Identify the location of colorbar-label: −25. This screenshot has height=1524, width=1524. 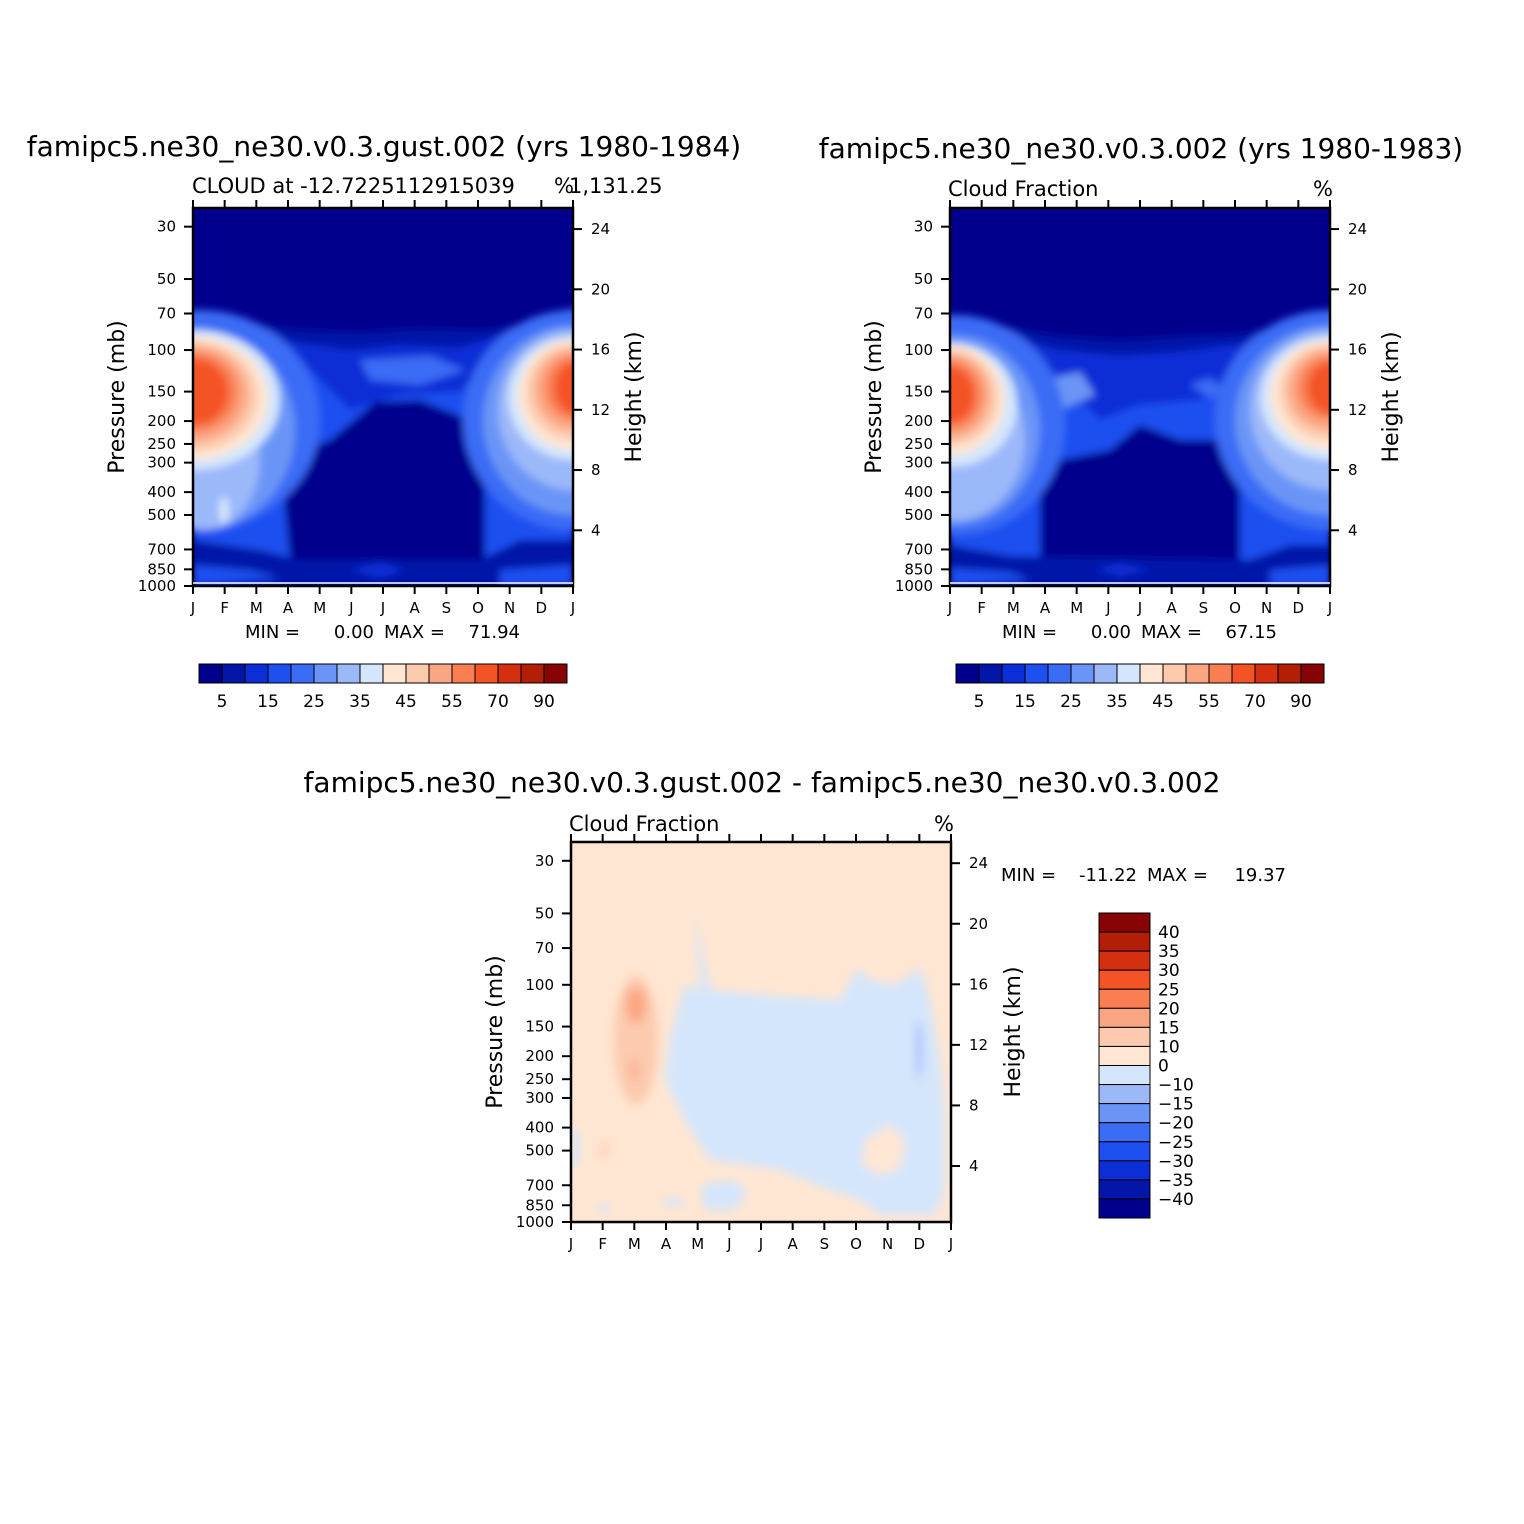
(1176, 1143).